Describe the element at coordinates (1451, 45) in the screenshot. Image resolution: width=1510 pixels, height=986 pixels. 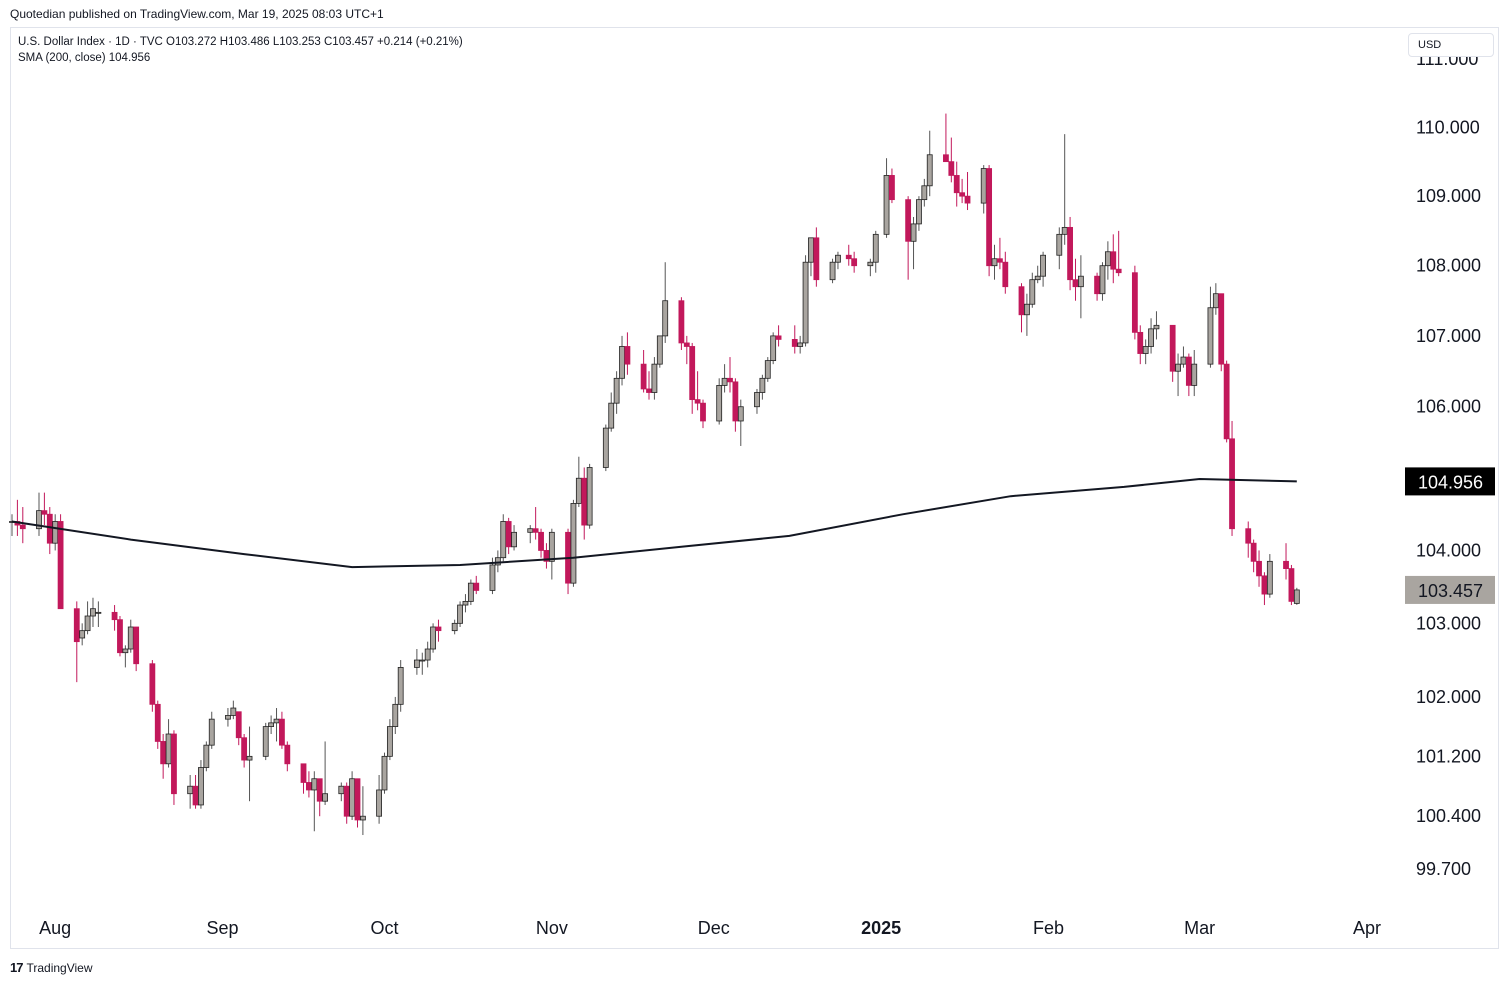
I see `currency-button: USD` at that location.